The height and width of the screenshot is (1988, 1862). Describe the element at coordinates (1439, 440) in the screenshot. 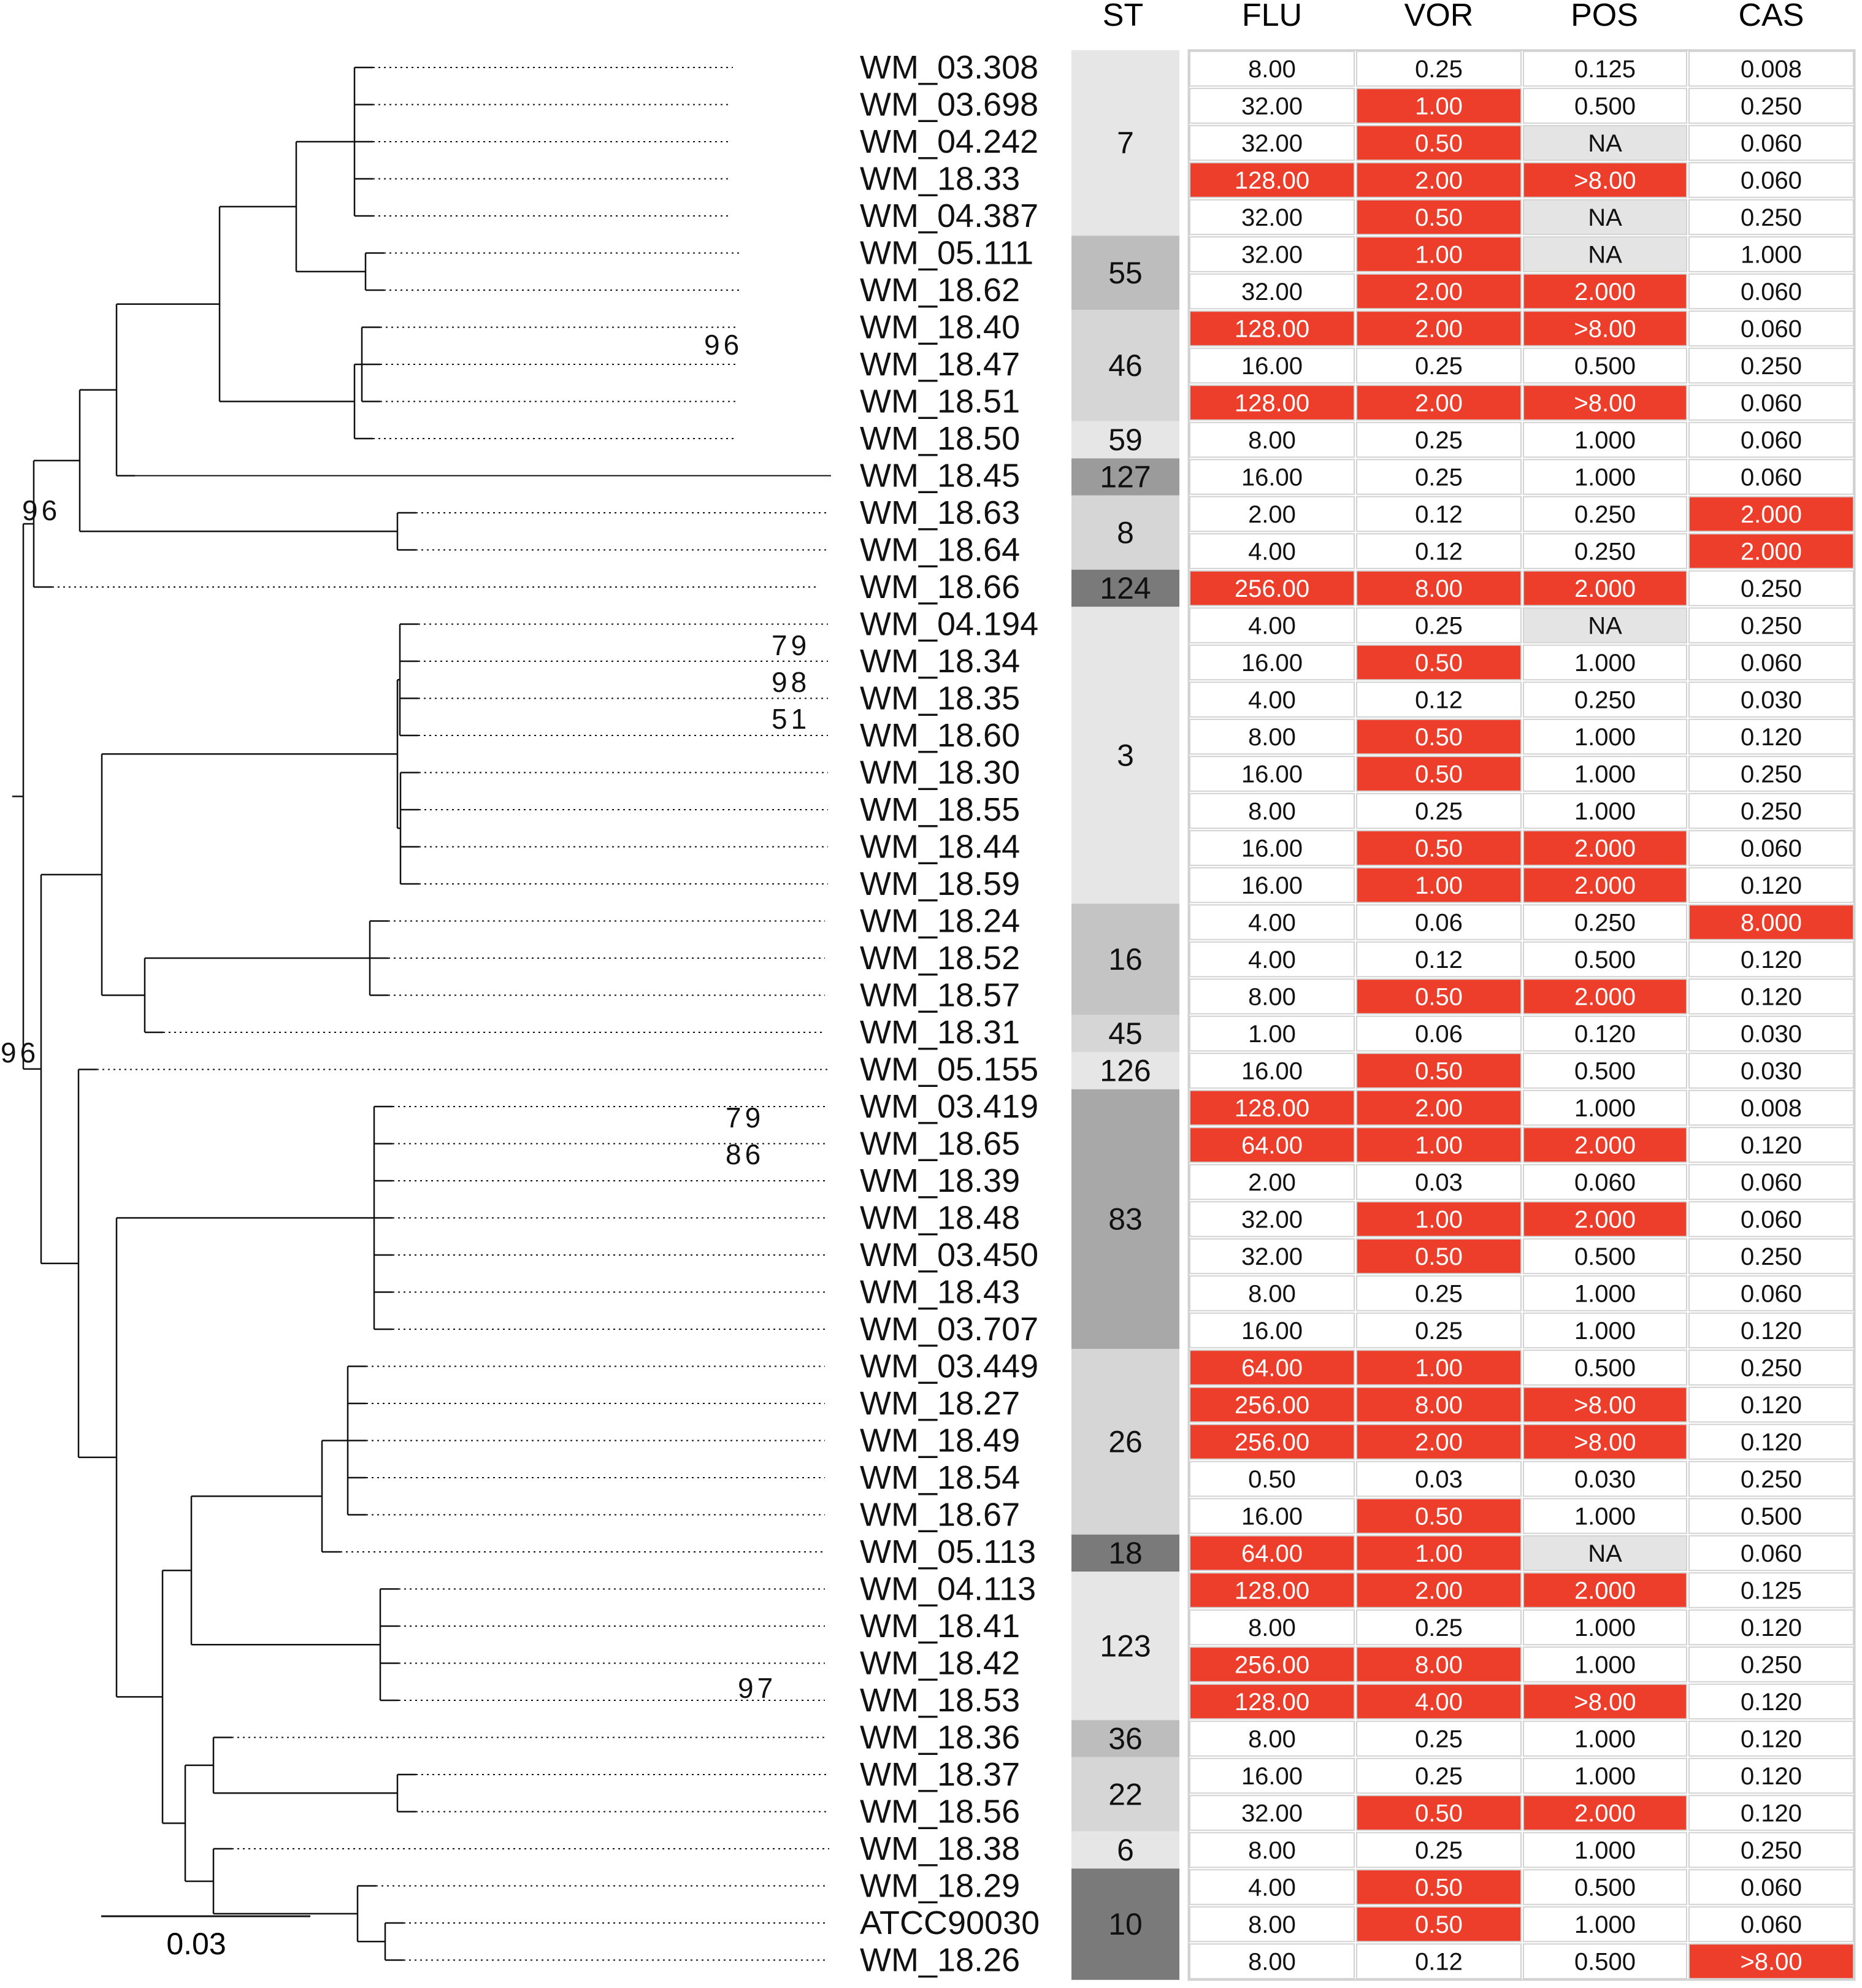

I see `mic-value-vor-wm-18-50: 0.25` at that location.